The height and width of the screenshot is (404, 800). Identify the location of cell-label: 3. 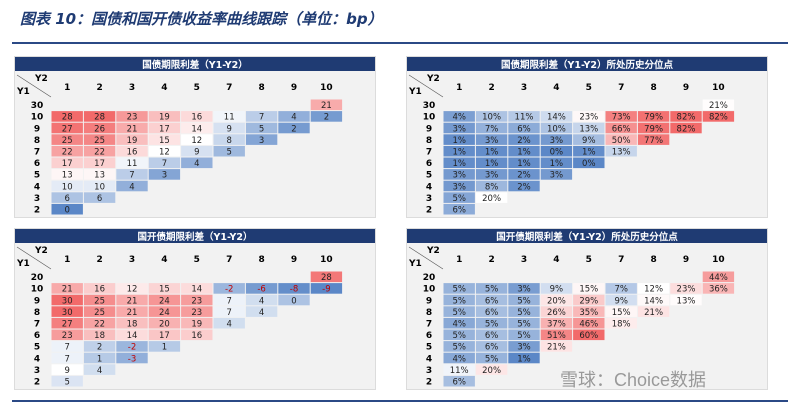
(261, 141).